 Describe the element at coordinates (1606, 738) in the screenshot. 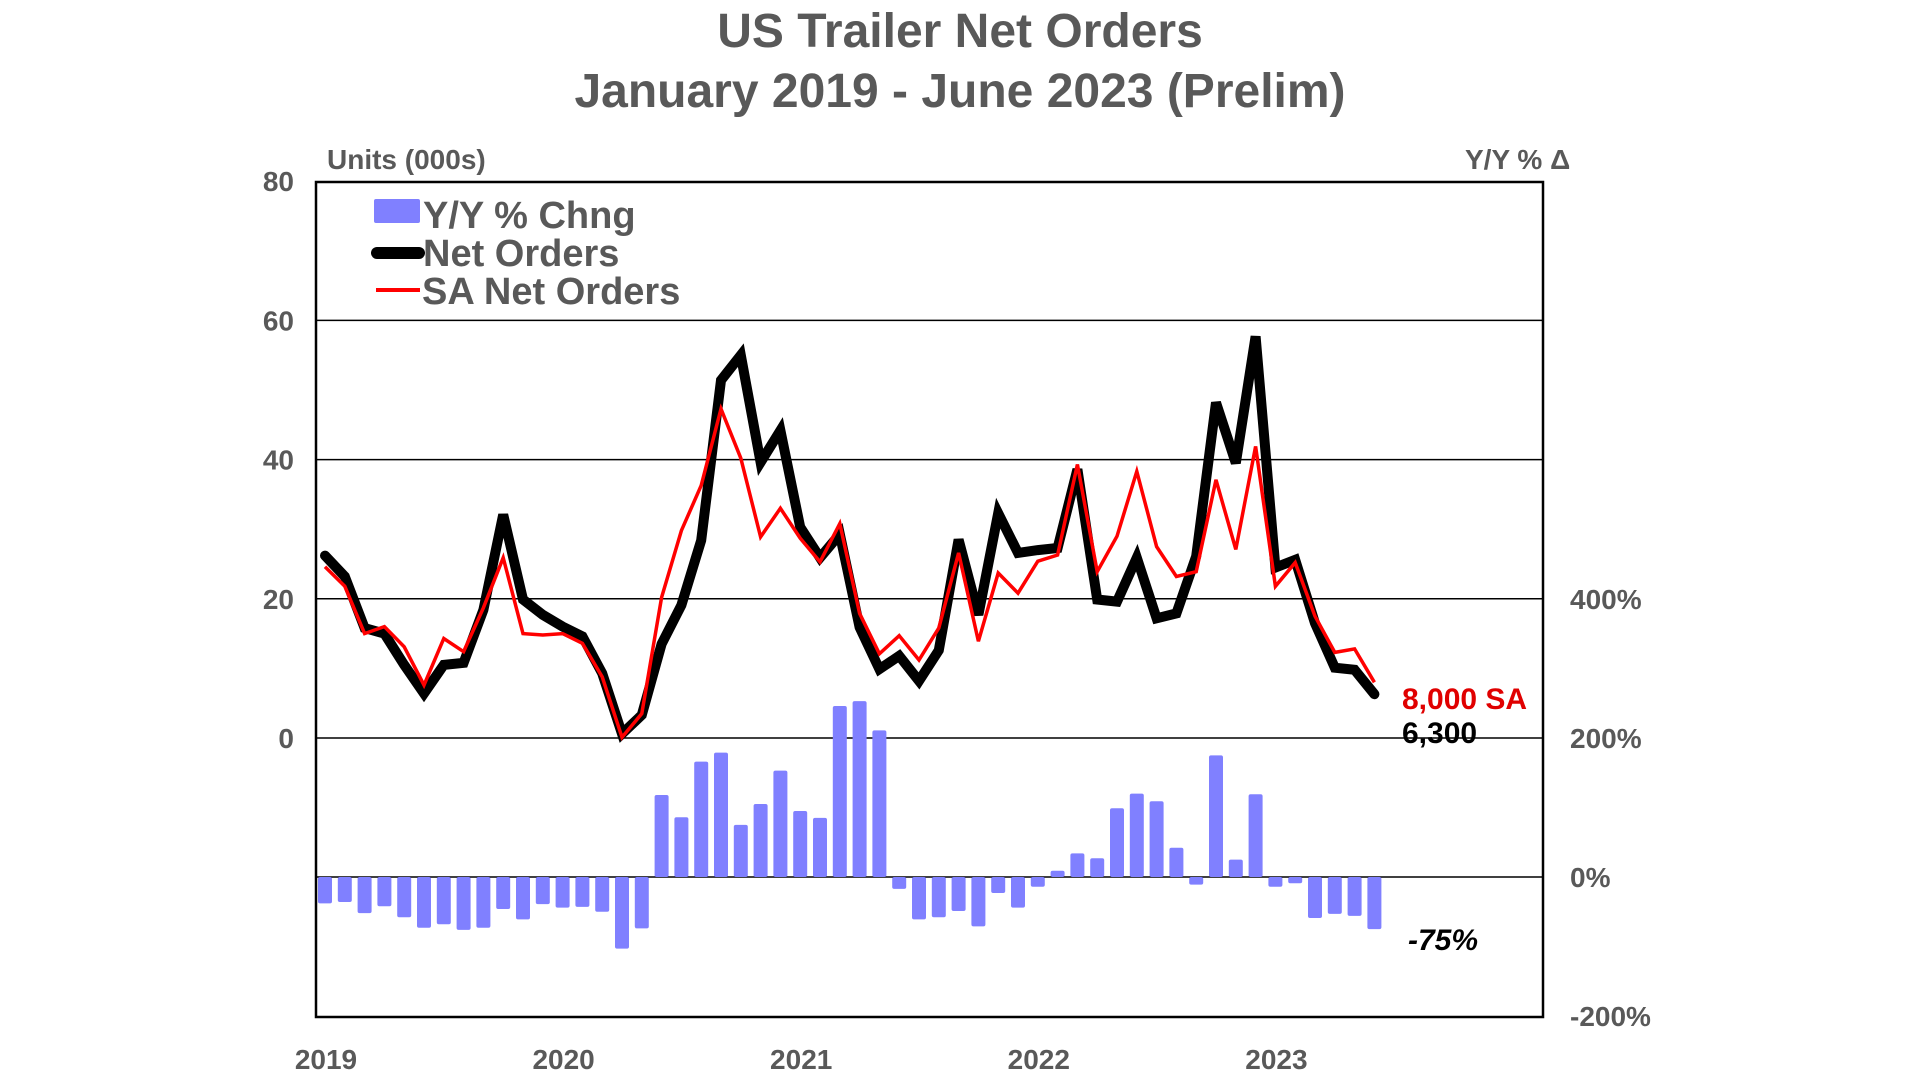

I see `right-tick-label: 200%` at that location.